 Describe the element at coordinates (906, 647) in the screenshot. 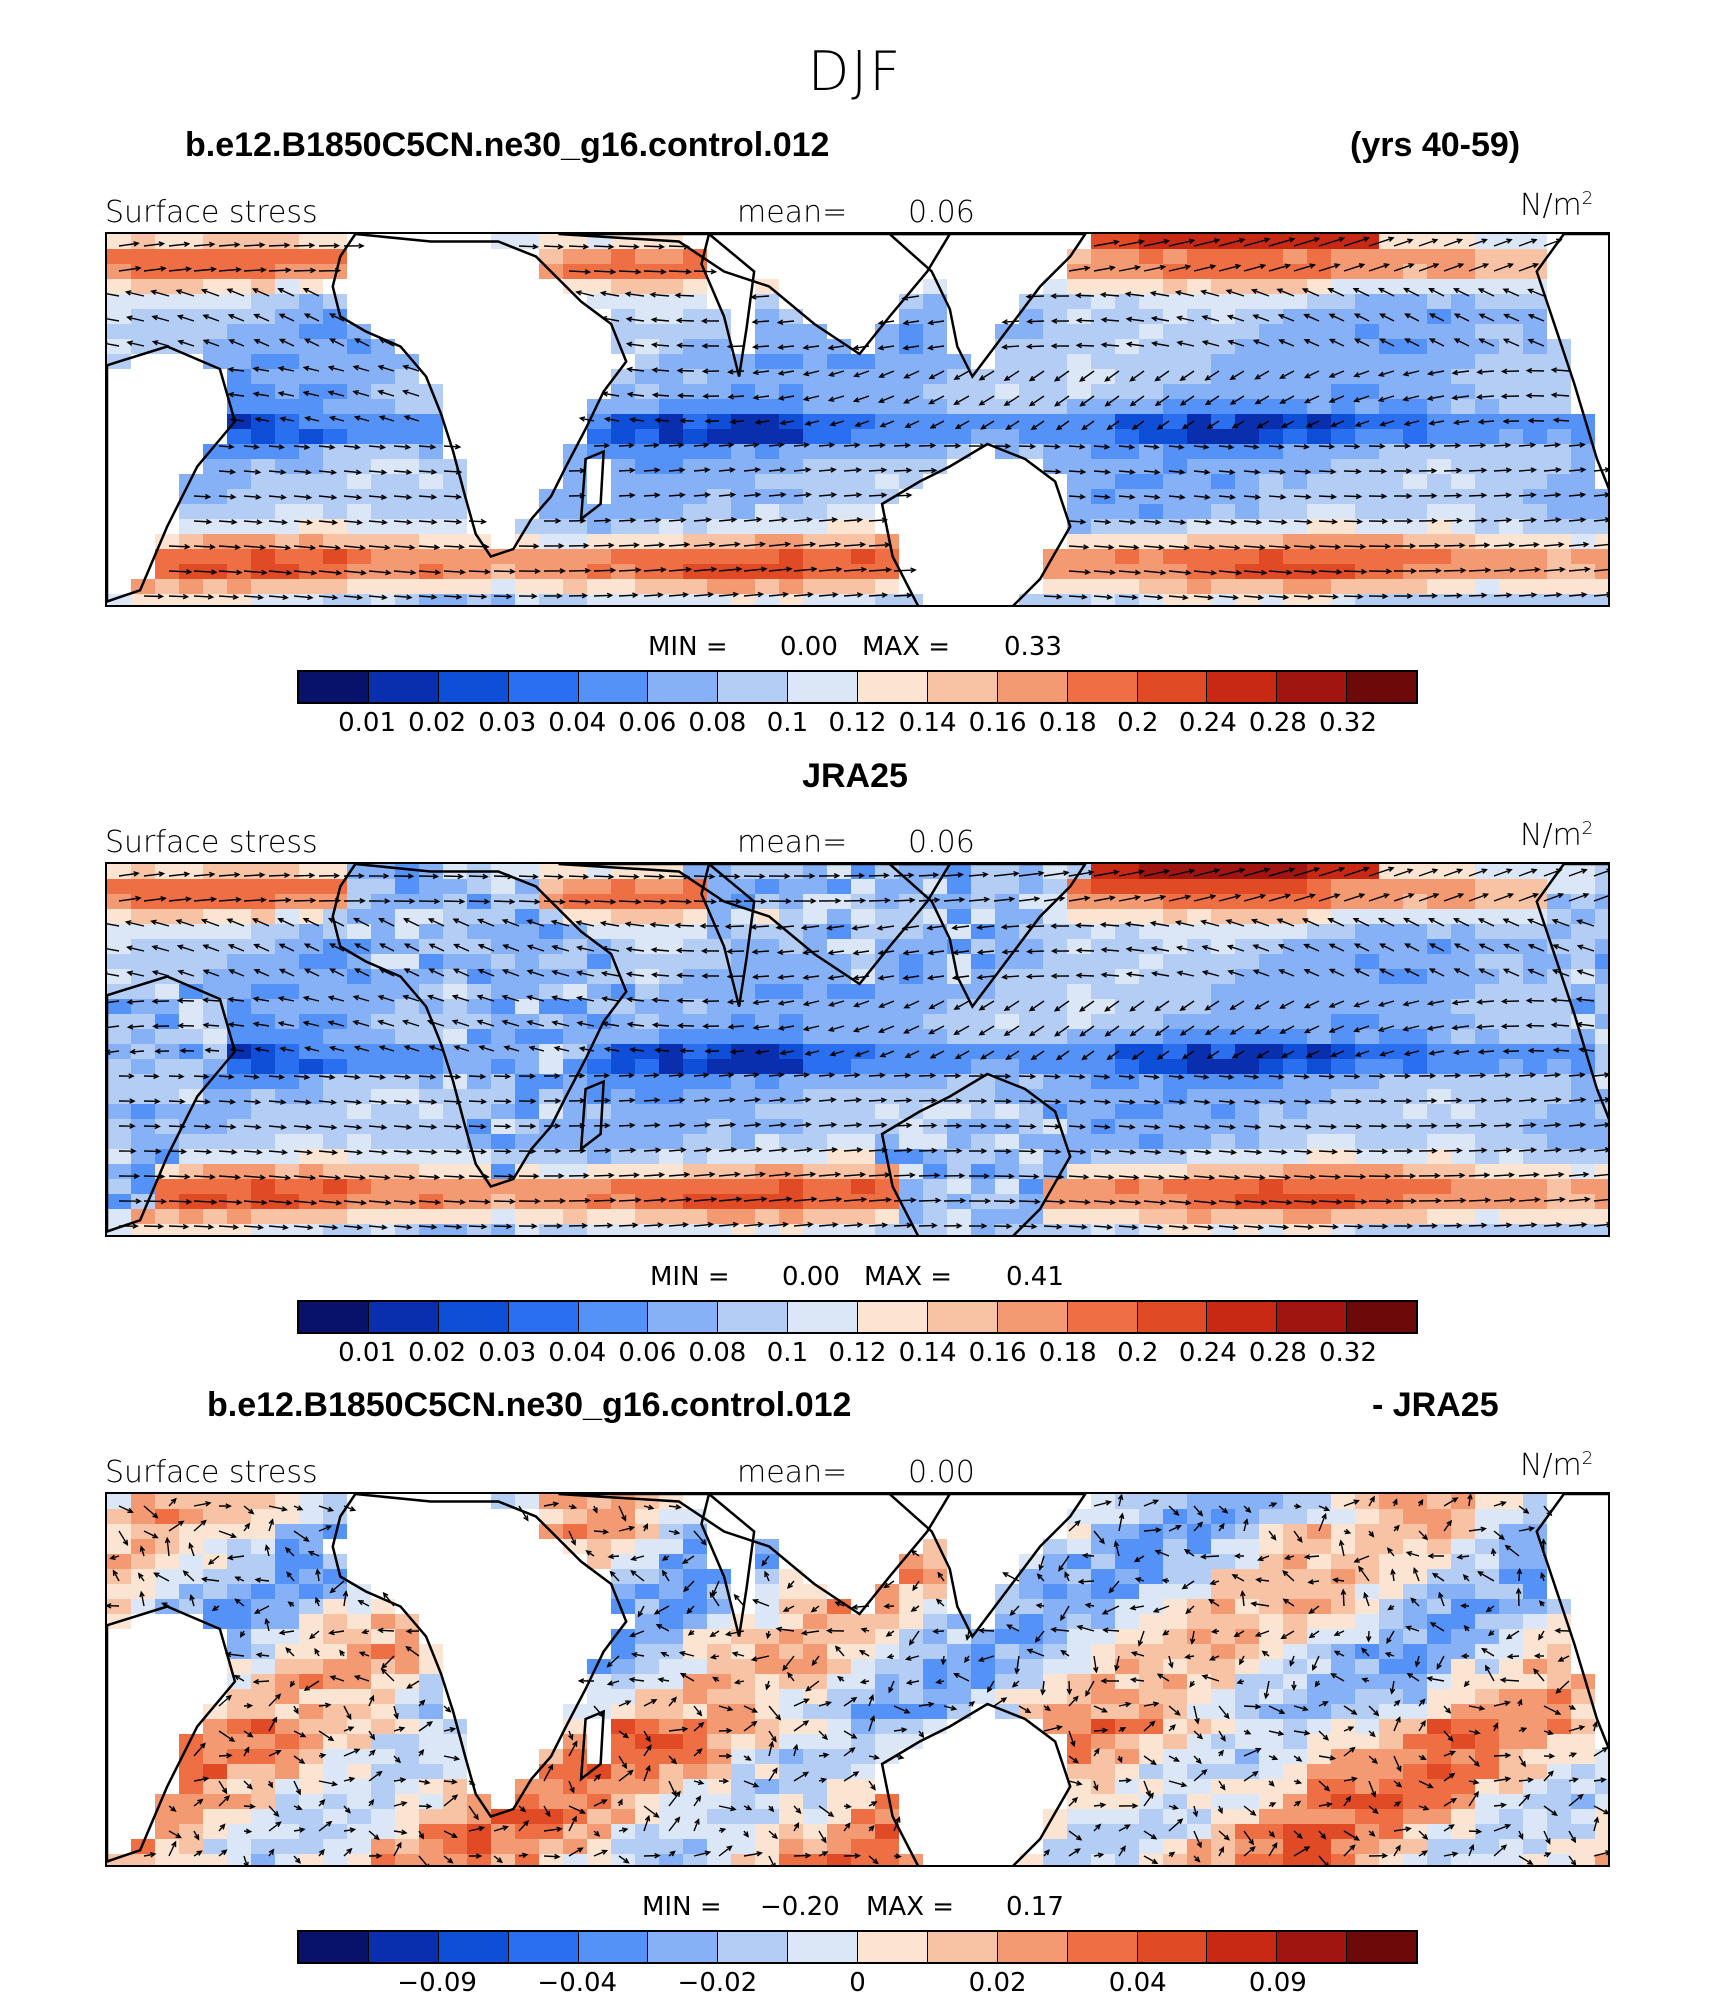

I see `panel1-max-label: MAX =` at that location.